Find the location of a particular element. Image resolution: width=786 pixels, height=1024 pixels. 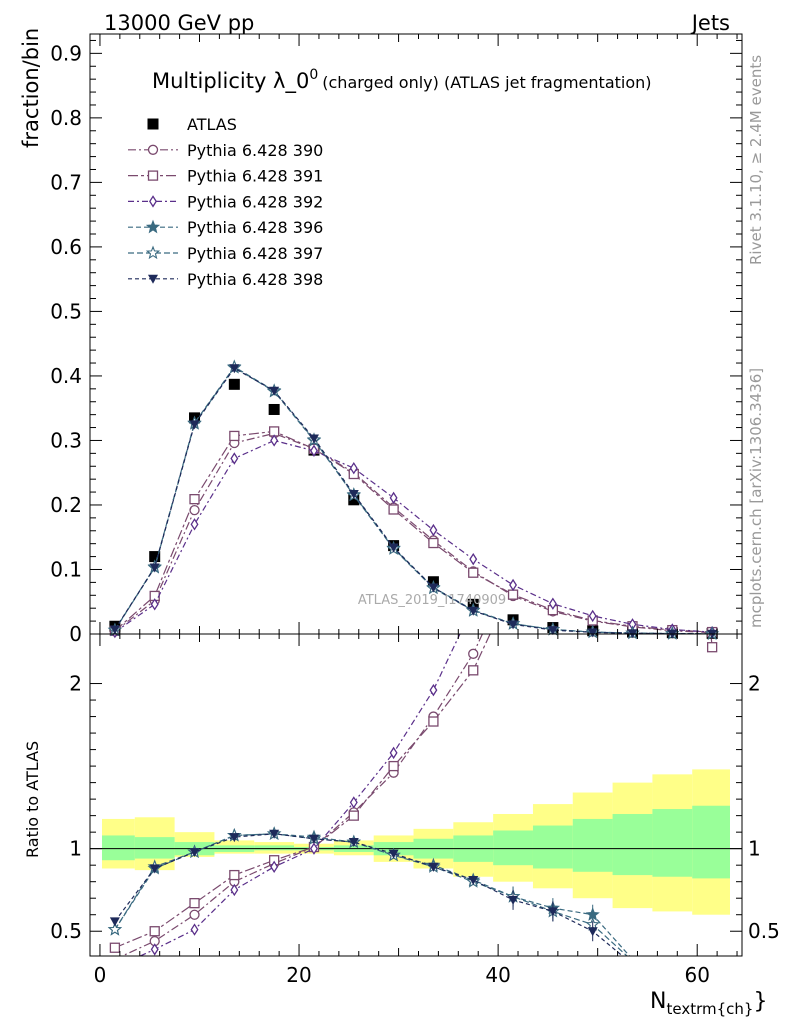

main-y-tick-label: 0.6 is located at coordinates (66, 247).